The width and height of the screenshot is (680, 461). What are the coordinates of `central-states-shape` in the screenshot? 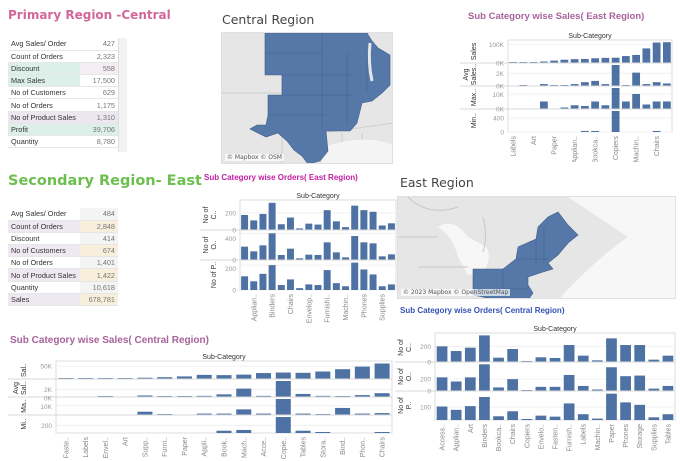 It's located at (320, 98).